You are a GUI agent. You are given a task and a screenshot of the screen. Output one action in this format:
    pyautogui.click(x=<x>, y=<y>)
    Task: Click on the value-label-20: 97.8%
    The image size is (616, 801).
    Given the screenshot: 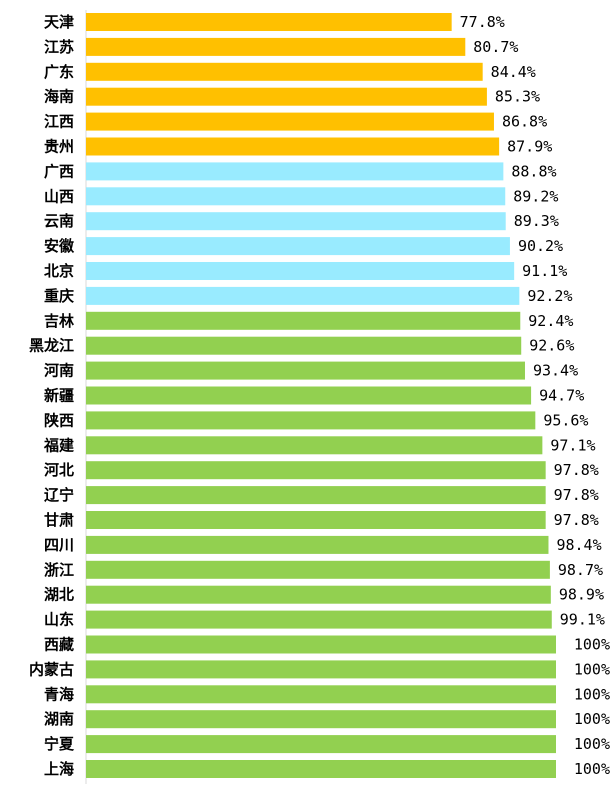 What is the action you would take?
    pyautogui.click(x=576, y=495)
    